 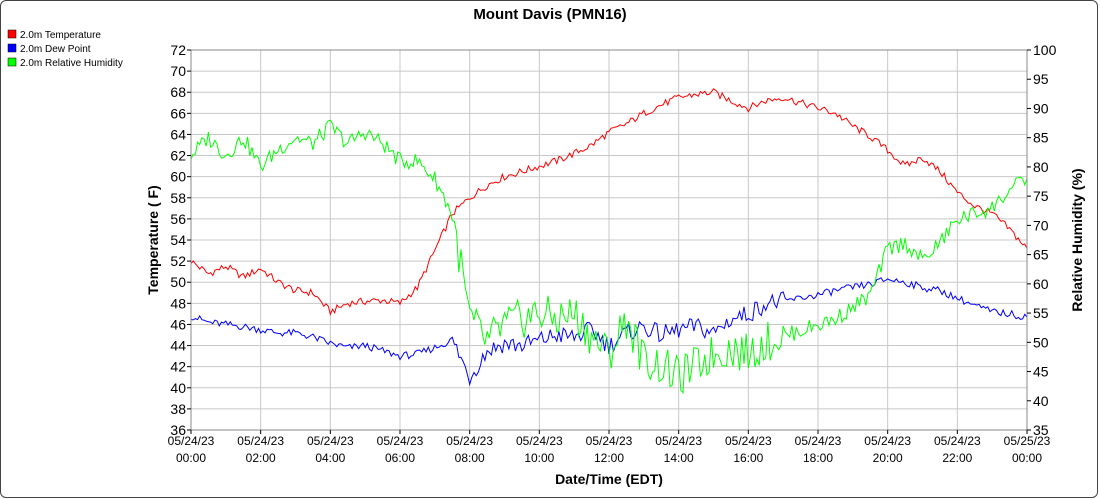 I want to click on y2-tick-label: 40, so click(x=1041, y=401).